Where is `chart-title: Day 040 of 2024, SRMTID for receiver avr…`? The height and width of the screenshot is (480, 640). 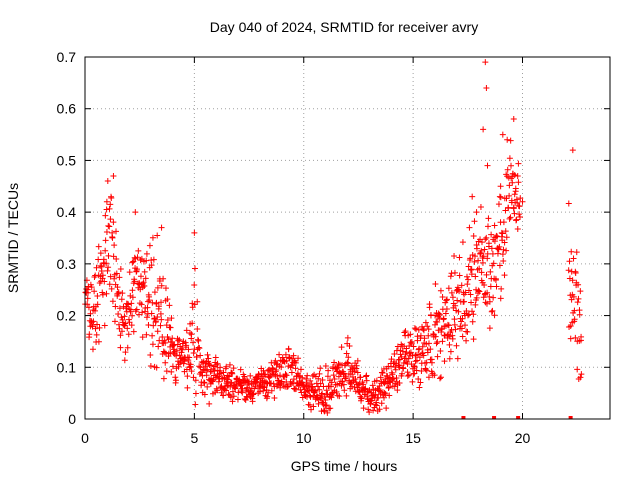
chart-title: Day 040 of 2024, SRMTID for receiver avr… is located at coordinates (344, 27).